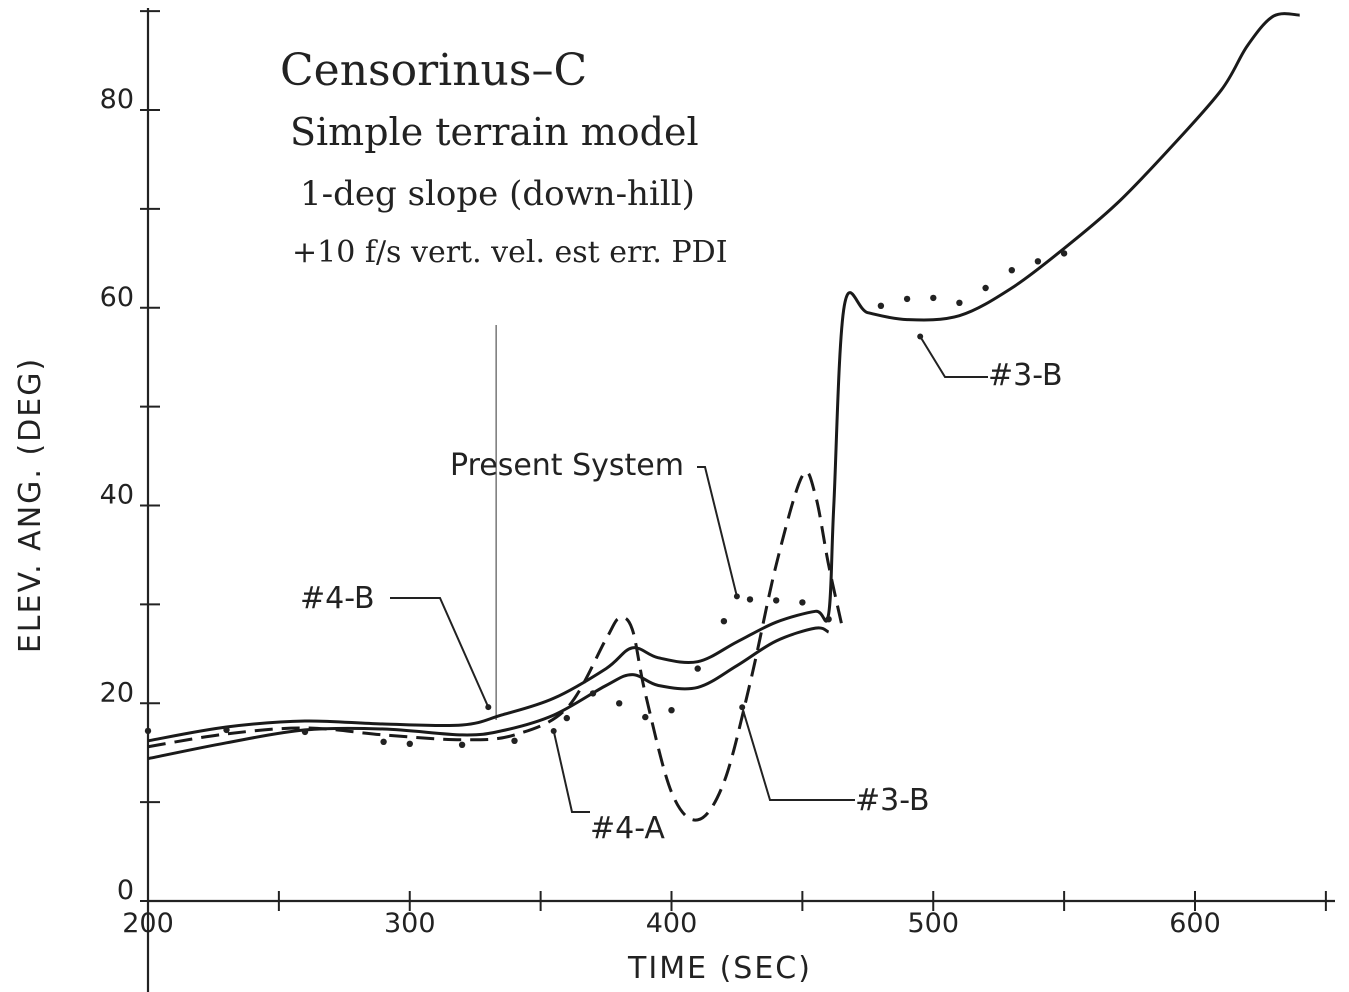 This screenshot has width=1349, height=992. I want to click on callout-3: #3-B, so click(834, 761).